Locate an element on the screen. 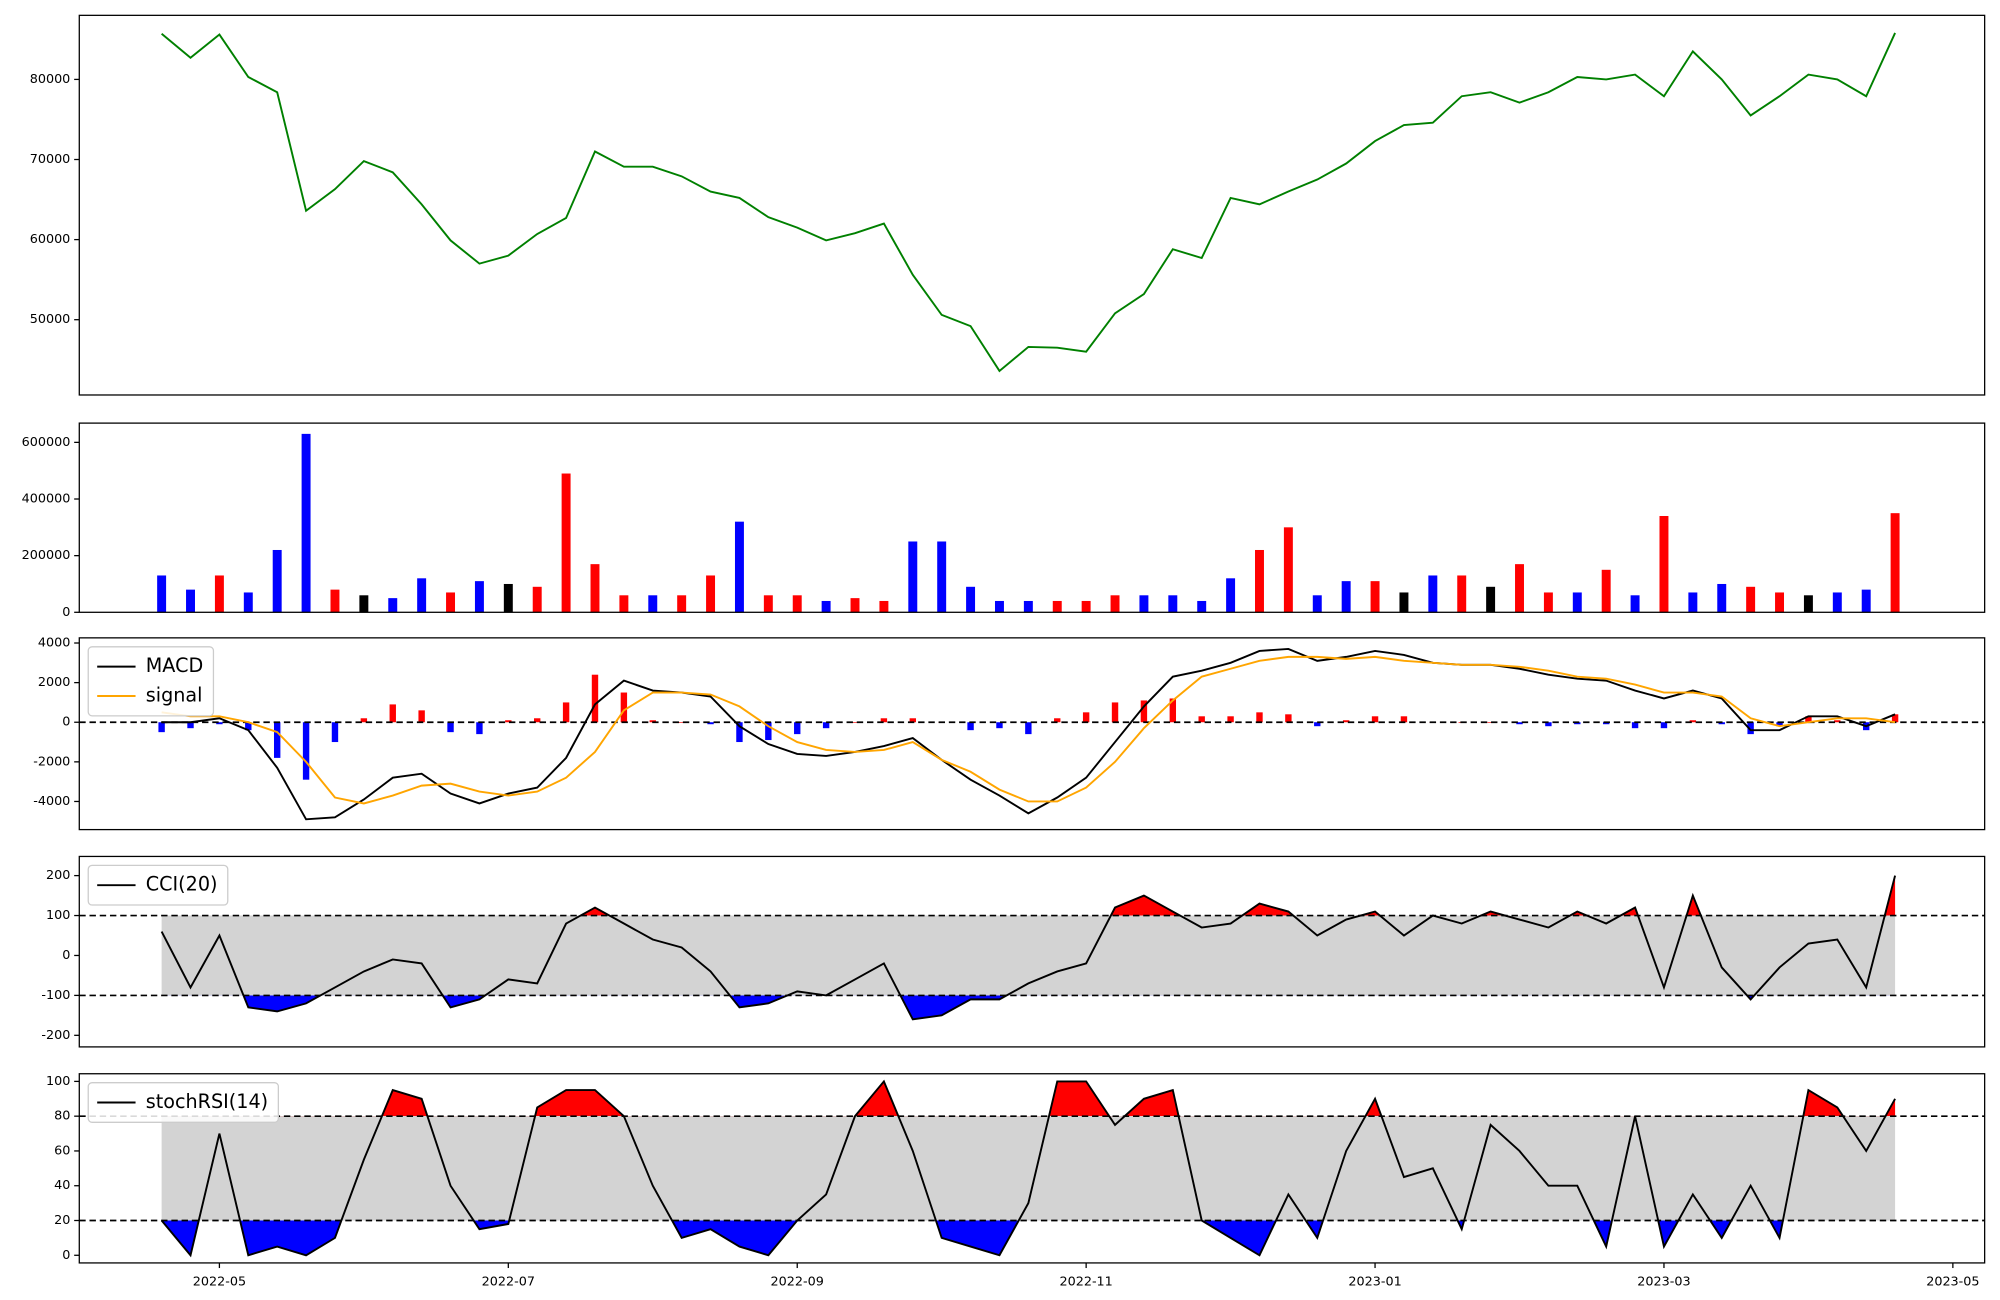 The width and height of the screenshot is (2000, 1300). y-tick-label: 0 is located at coordinates (66, 722).